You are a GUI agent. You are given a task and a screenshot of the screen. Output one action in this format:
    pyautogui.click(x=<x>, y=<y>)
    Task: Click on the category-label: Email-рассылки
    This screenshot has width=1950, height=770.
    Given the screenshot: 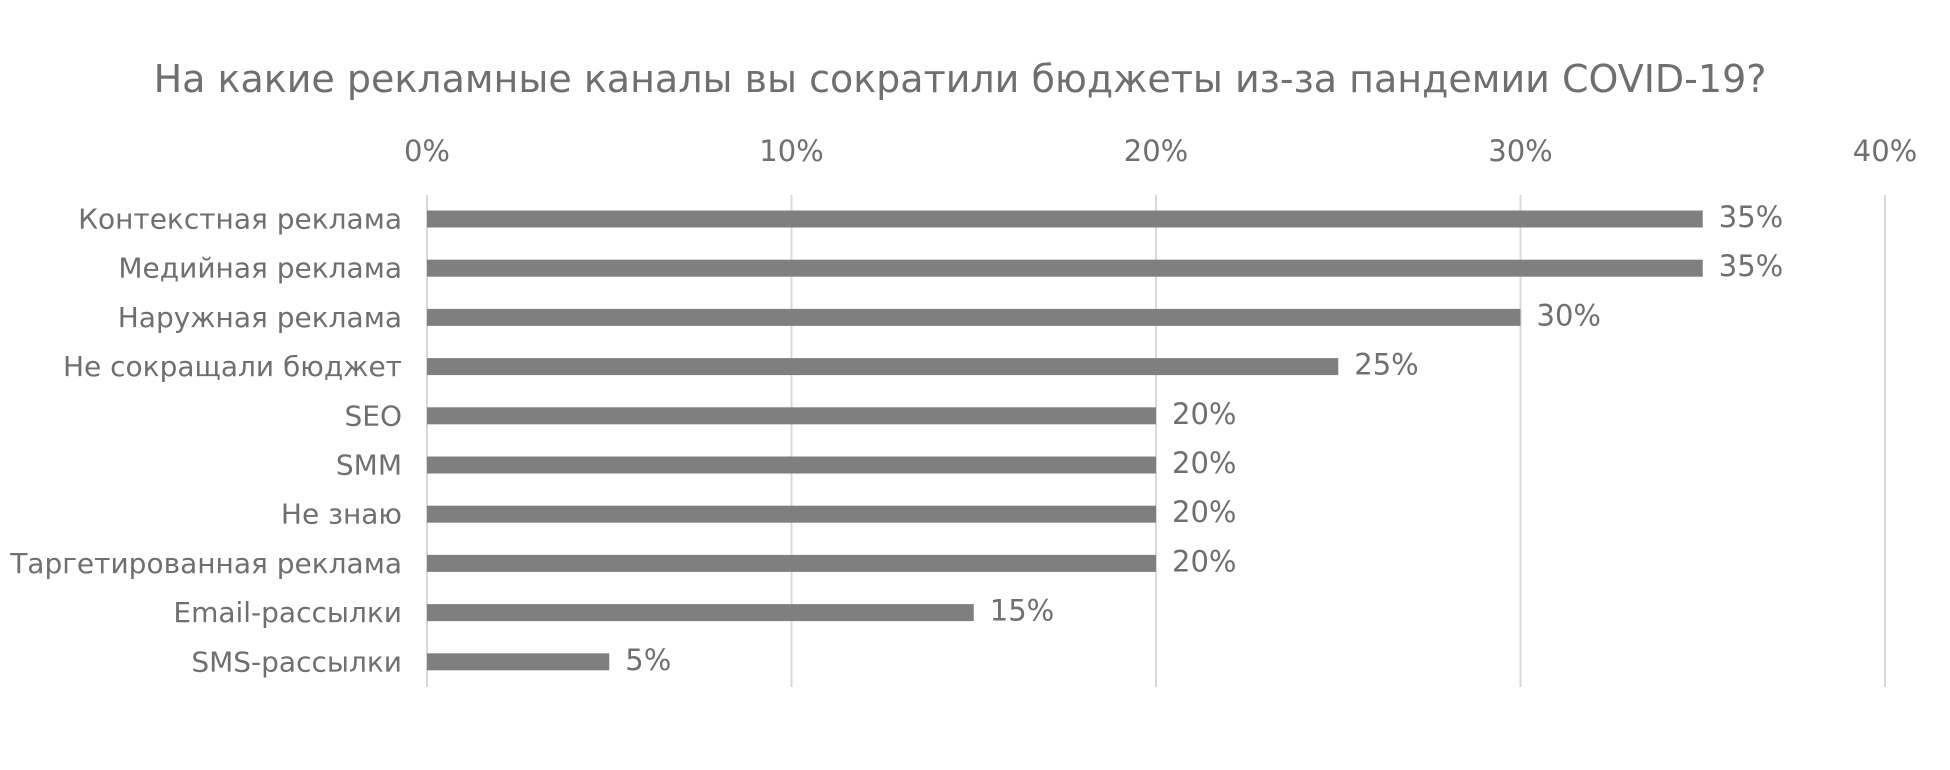 What is the action you would take?
    pyautogui.click(x=287, y=612)
    